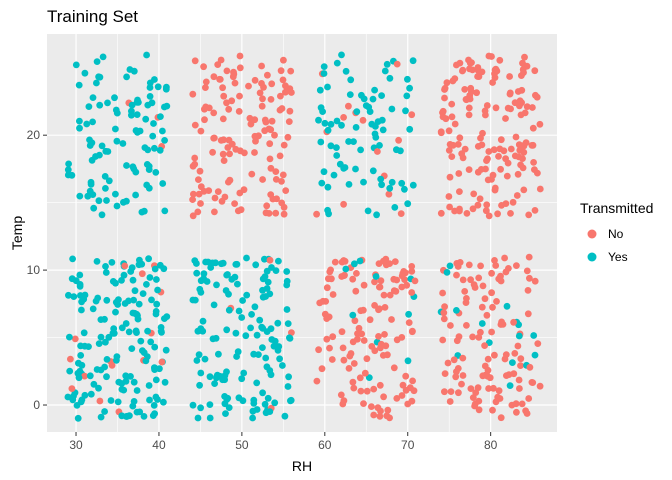 This screenshot has height=480, width=672. What do you see at coordinates (242, 445) in the screenshot?
I see `x-tick-label: 50` at bounding box center [242, 445].